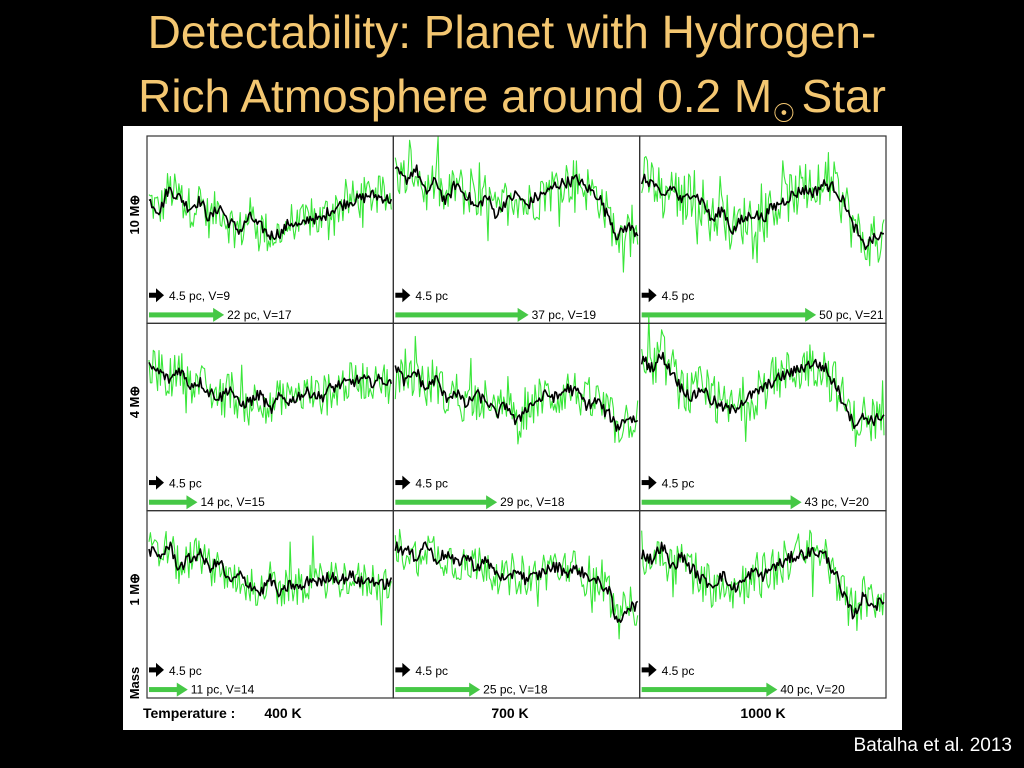 The height and width of the screenshot is (768, 1024). What do you see at coordinates (564, 315) in the screenshot?
I see `green-arrow-label-1: 37 pc, V=19` at bounding box center [564, 315].